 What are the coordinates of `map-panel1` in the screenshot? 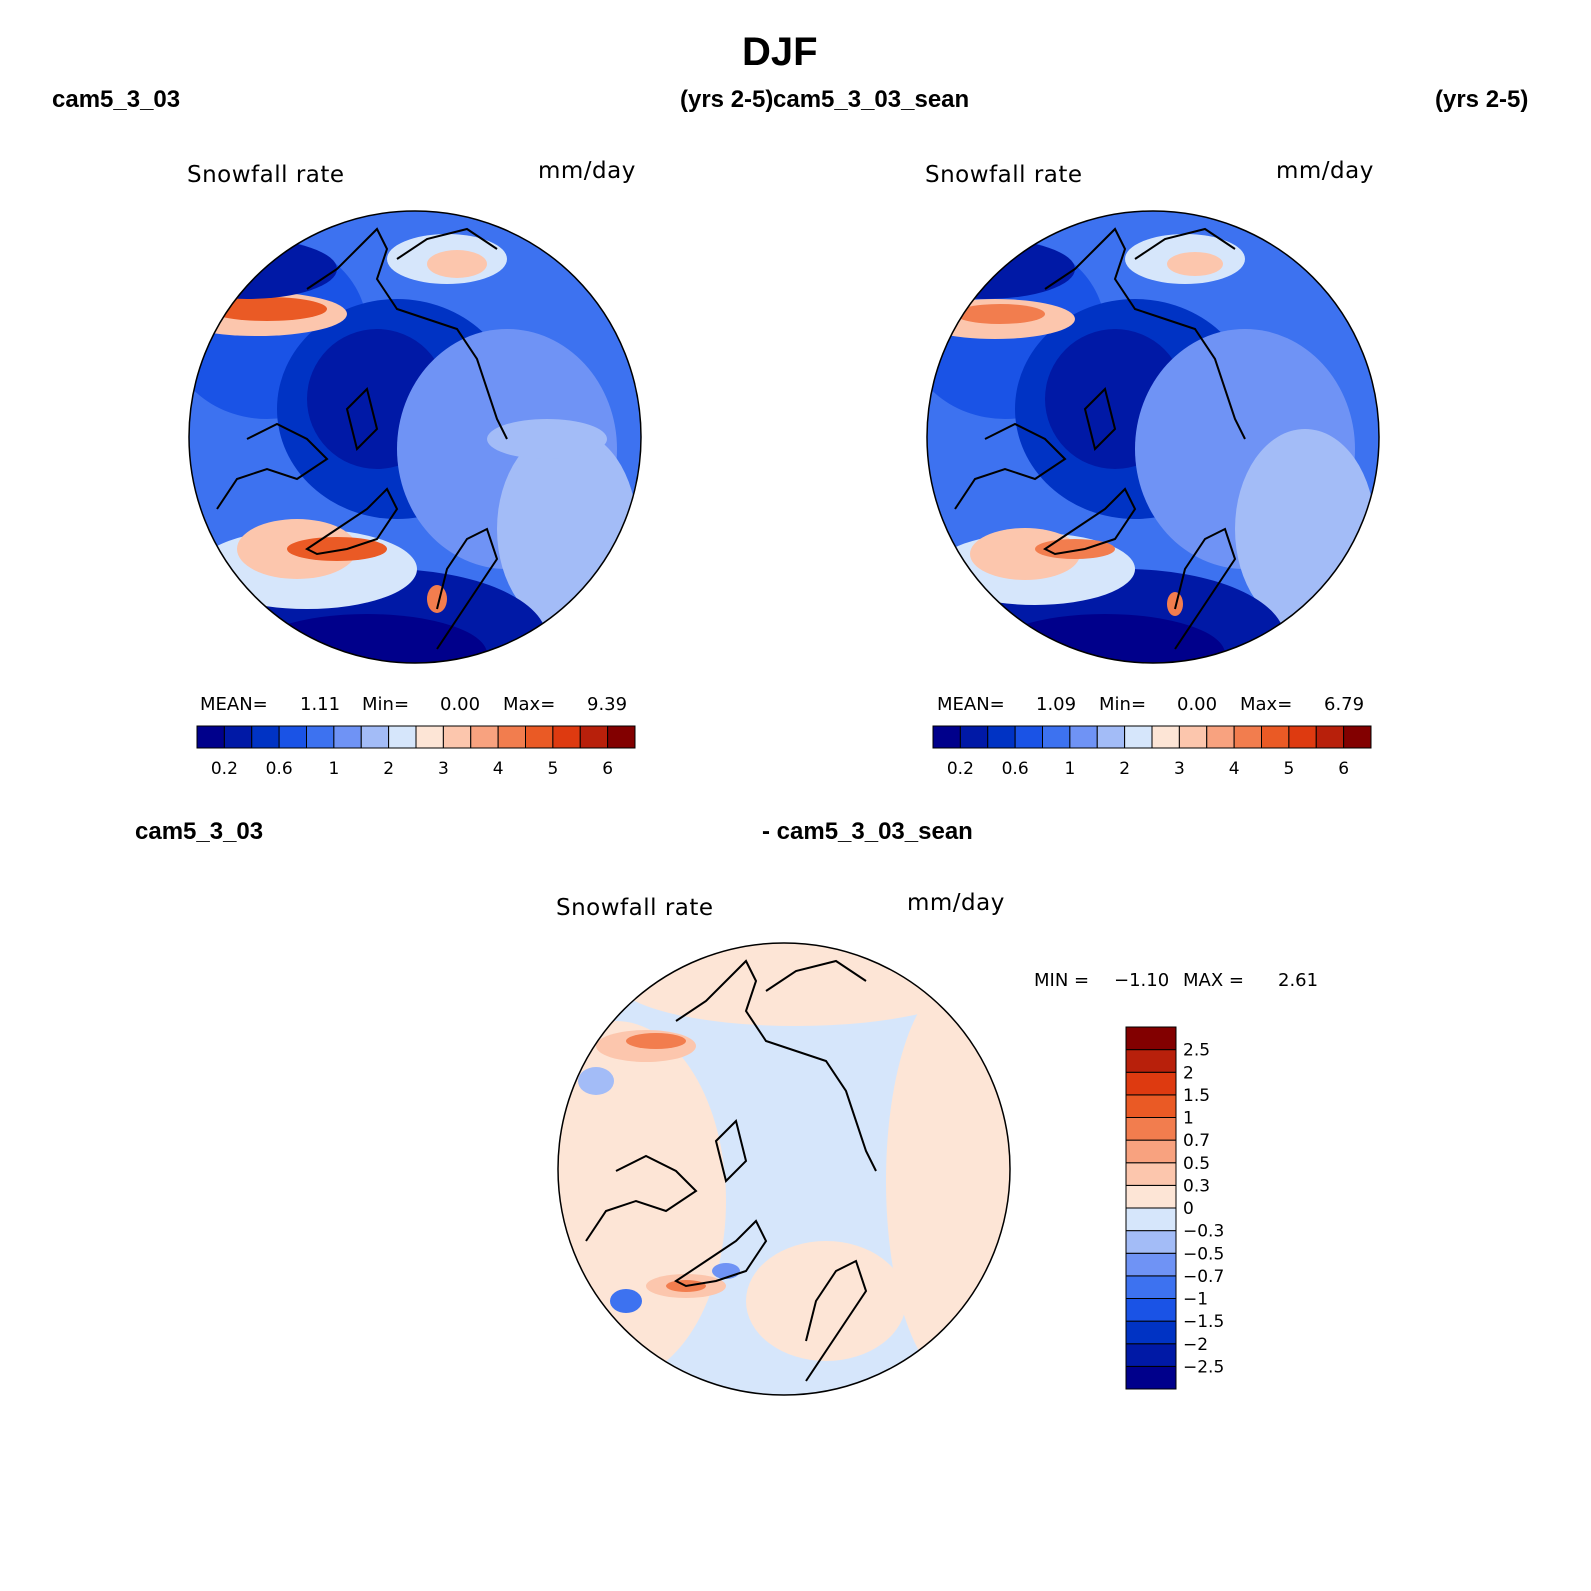 It's located at (415, 437).